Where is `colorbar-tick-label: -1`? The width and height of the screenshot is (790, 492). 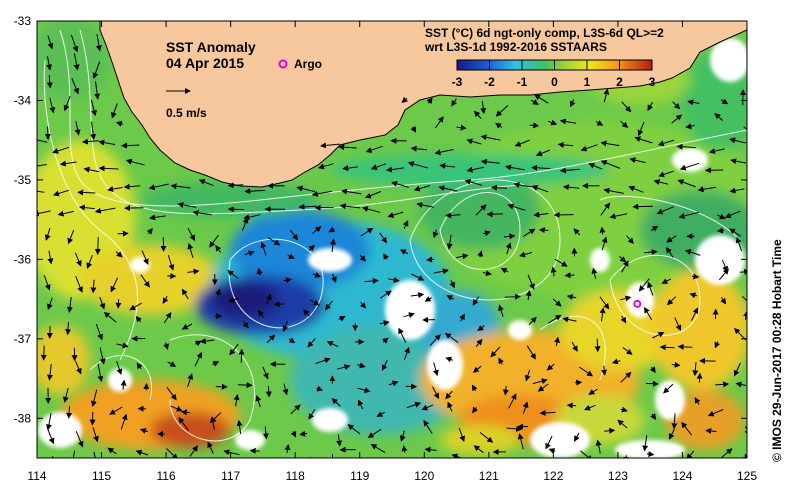
colorbar-tick-label: -1 is located at coordinates (522, 82).